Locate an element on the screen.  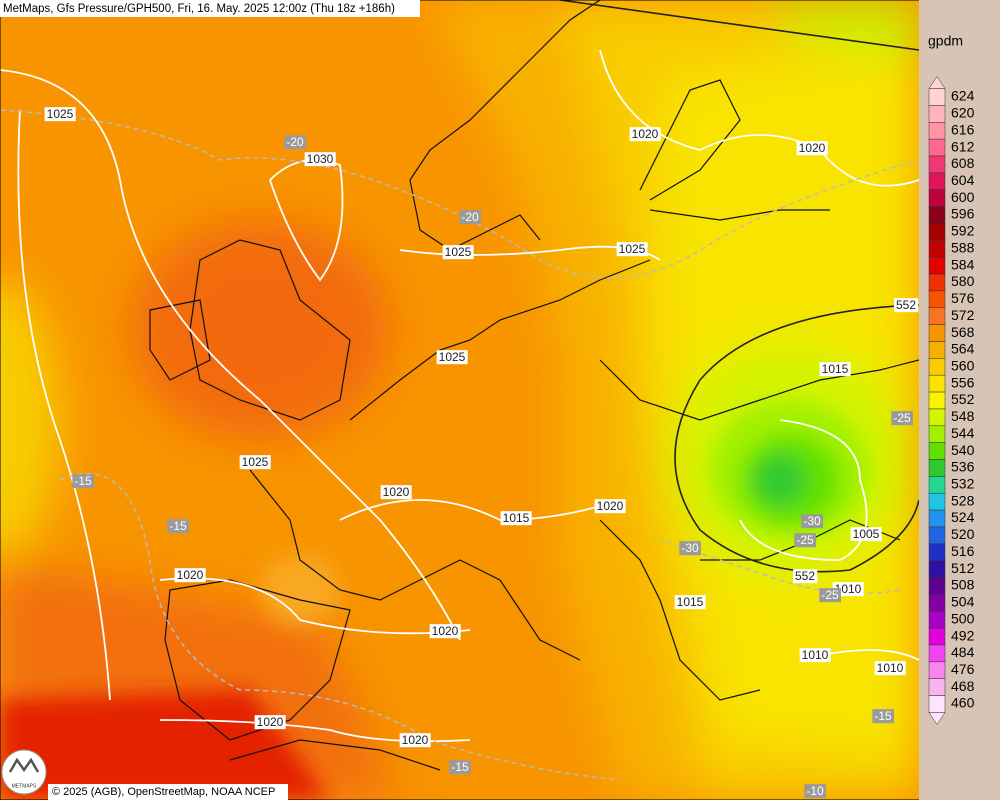
legend-label: 624 is located at coordinates (963, 96).